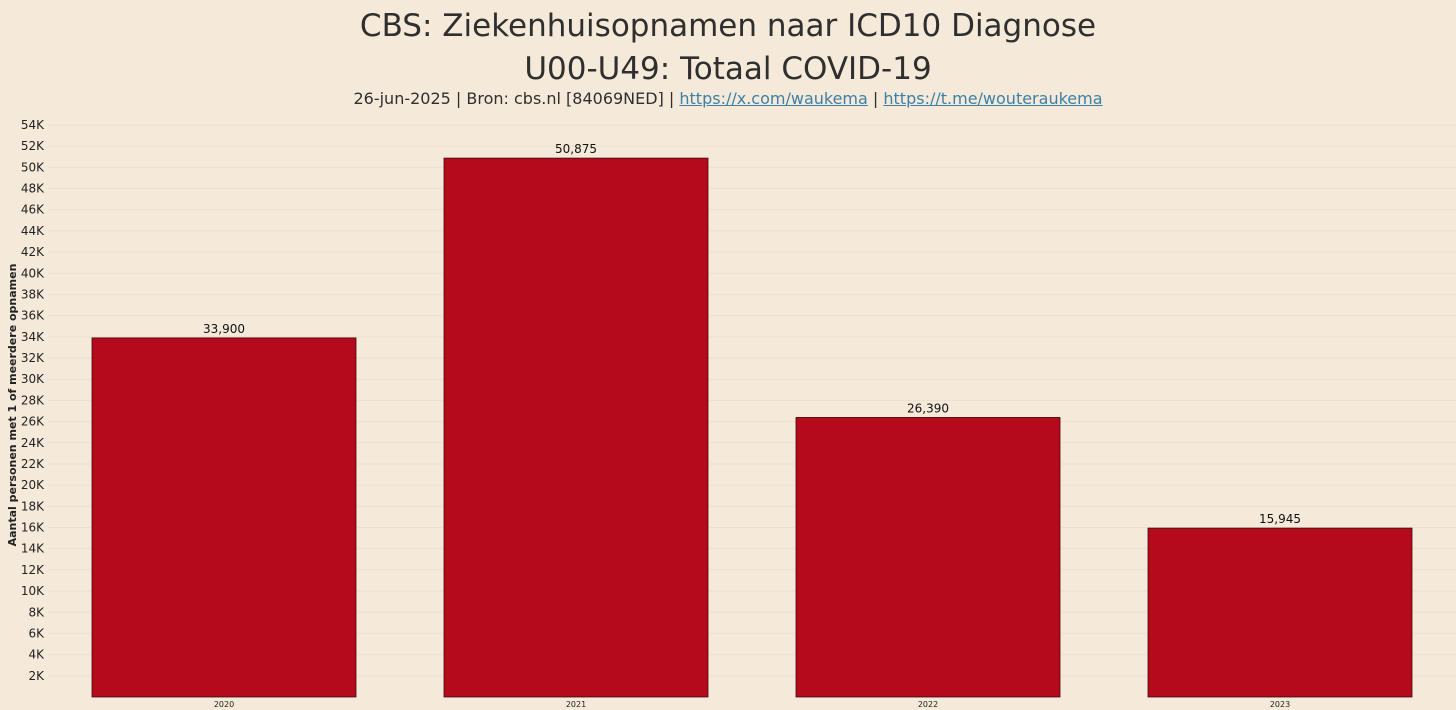 This screenshot has height=710, width=1456. Describe the element at coordinates (36, 655) in the screenshot. I see `y-tick-label: 4K` at that location.